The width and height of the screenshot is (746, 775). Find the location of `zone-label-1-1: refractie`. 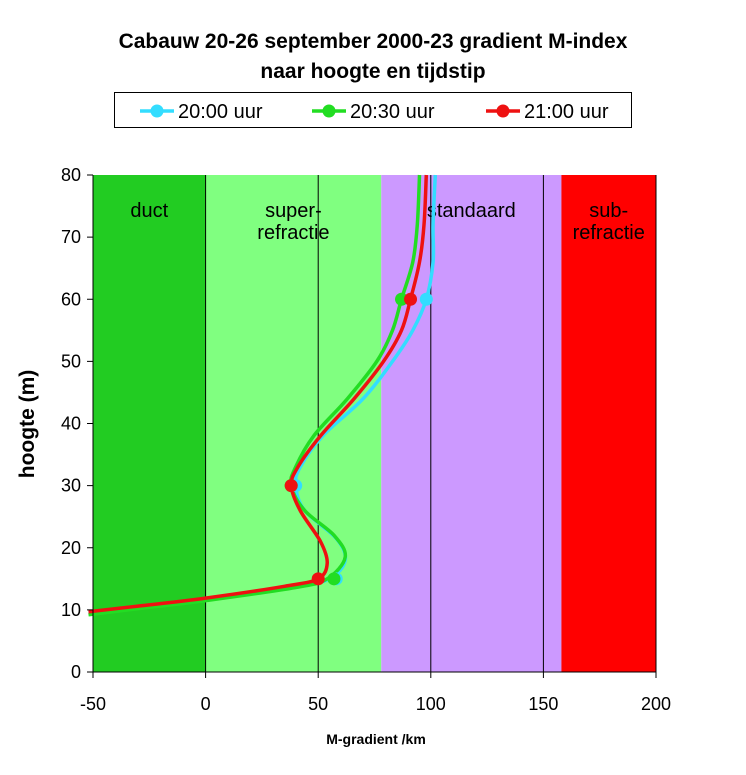

zone-label-1-1: refractie is located at coordinates (293, 233).